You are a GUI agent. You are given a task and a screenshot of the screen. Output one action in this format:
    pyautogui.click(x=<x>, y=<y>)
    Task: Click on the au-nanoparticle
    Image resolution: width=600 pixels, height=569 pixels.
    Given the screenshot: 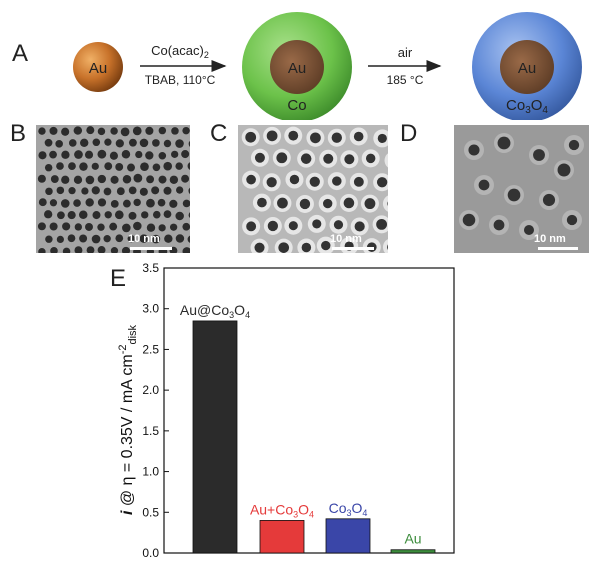 What is the action you would take?
    pyautogui.click(x=98, y=67)
    